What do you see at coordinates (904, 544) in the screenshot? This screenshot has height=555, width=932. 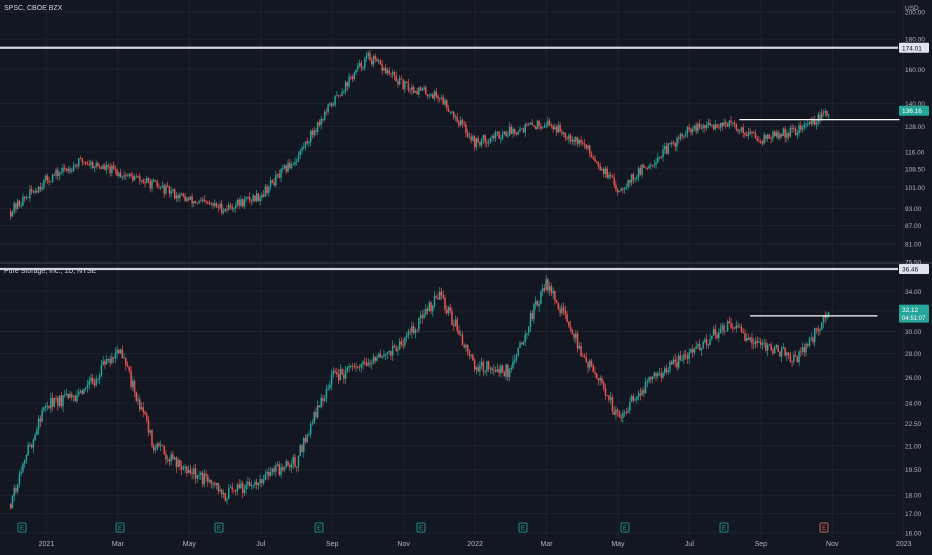 I see `time-axis-label: 2023` at bounding box center [904, 544].